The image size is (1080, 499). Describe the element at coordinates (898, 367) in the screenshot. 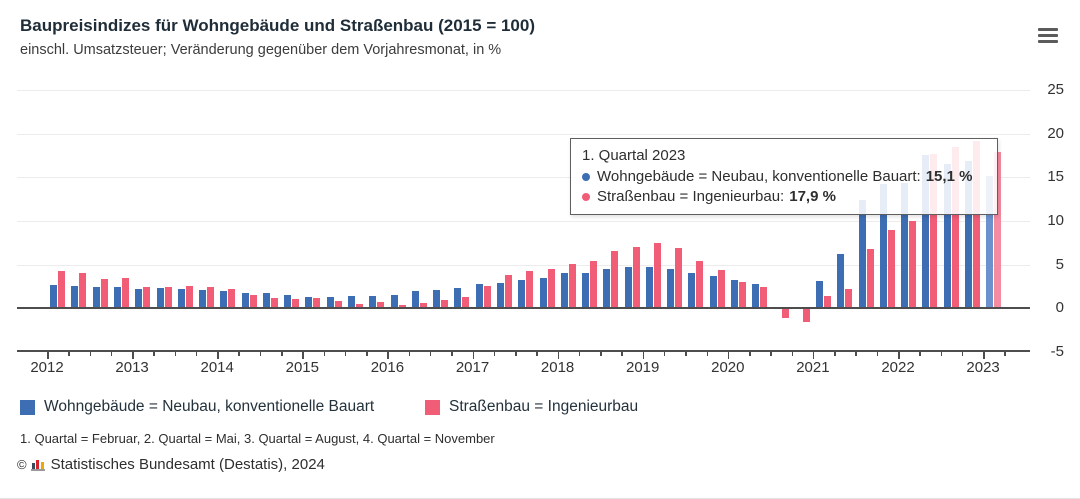

I see `x-axis-year-label: 2022` at that location.